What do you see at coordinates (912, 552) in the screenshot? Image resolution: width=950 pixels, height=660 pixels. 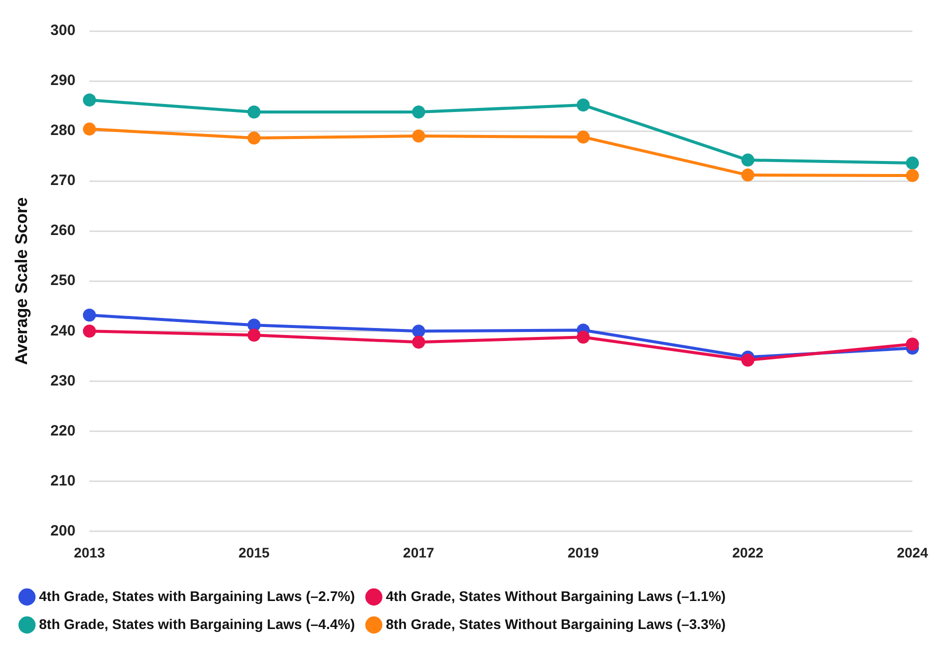 I see `x-tick-label: 2024` at bounding box center [912, 552].